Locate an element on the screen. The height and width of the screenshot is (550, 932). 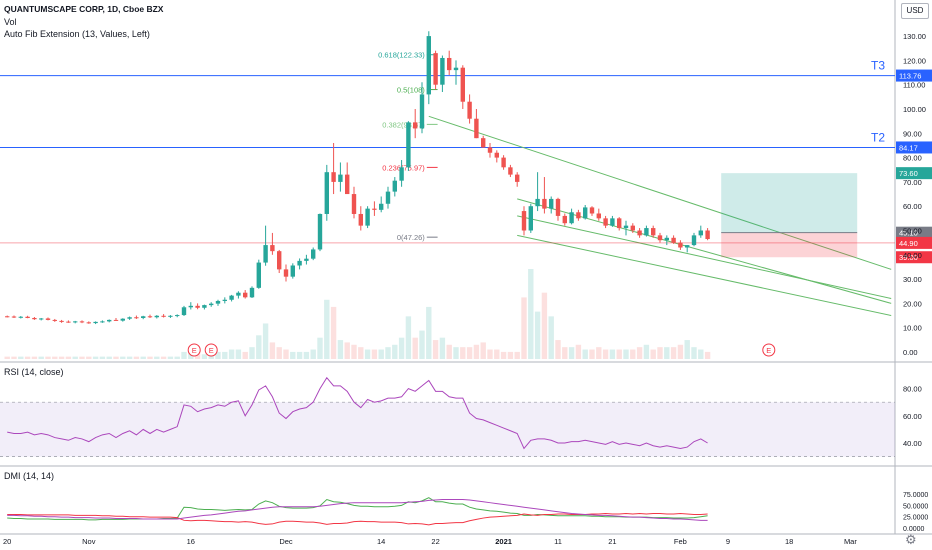
price-tick-label: 30.00 is located at coordinates (912, 279).